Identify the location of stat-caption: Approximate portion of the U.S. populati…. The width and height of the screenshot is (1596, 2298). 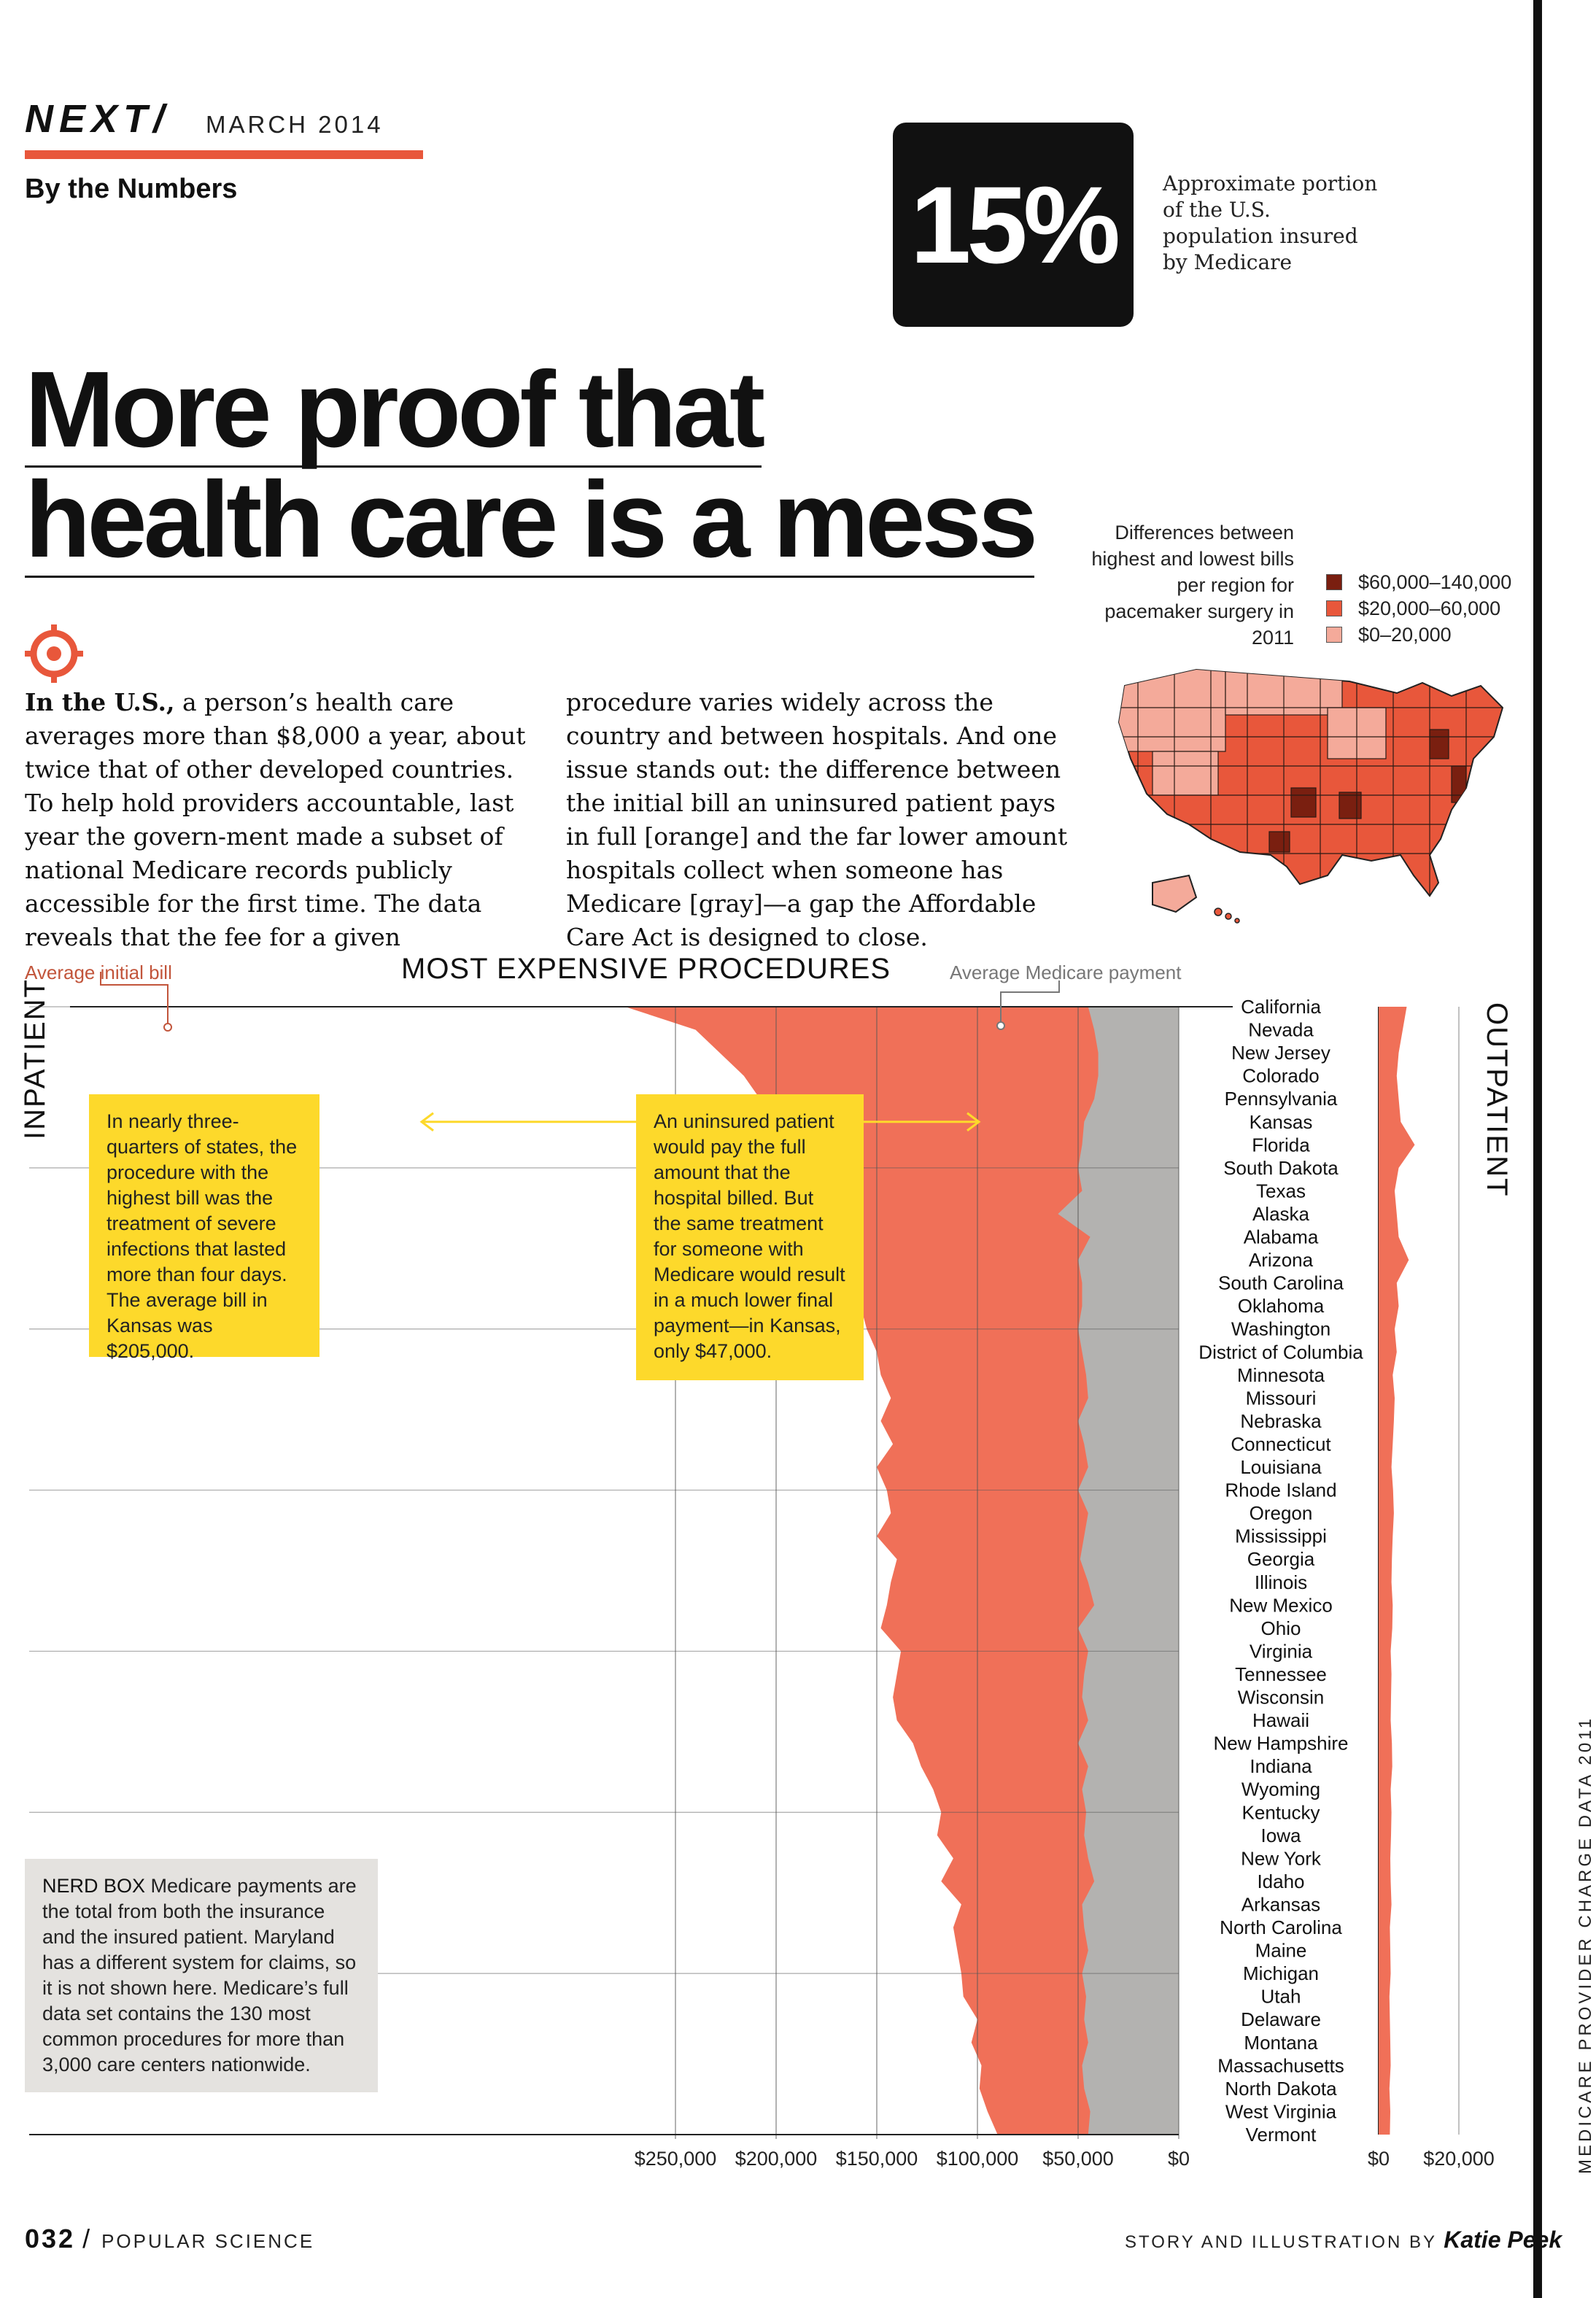
(1270, 223).